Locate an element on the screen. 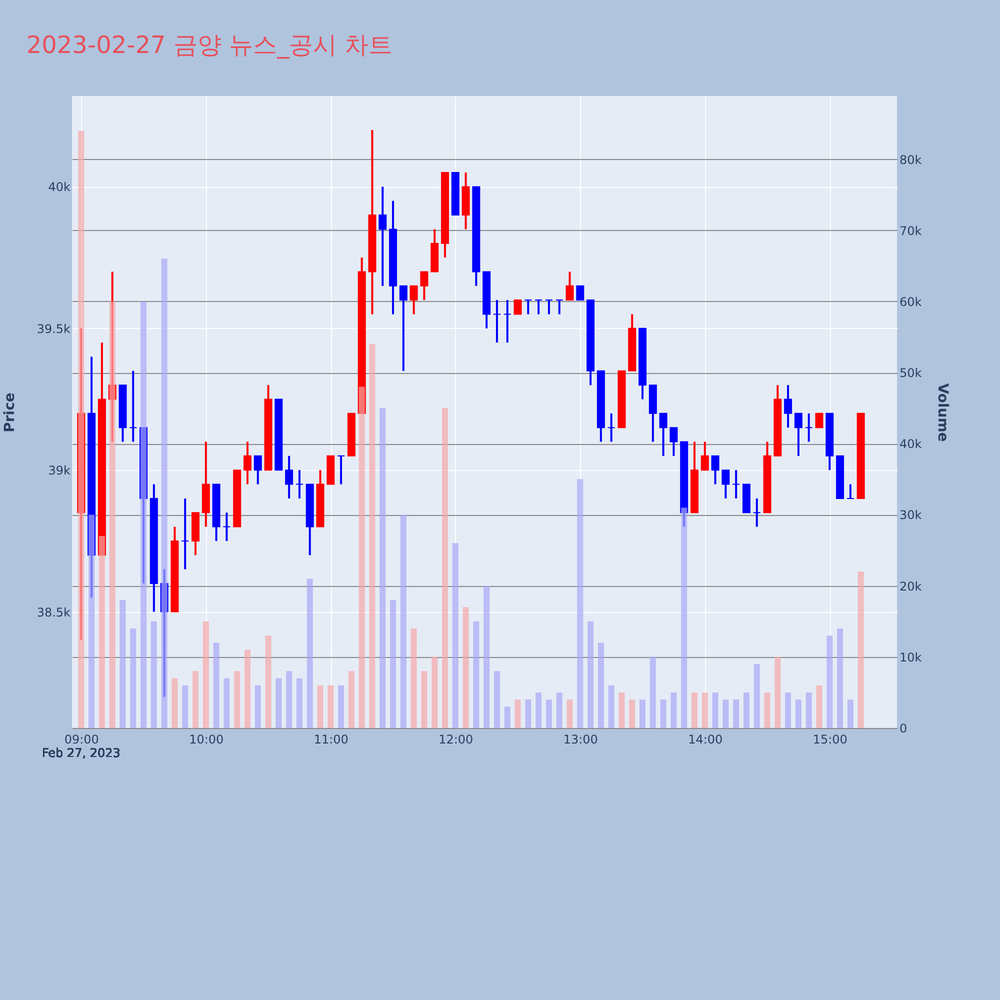 This screenshot has height=1000, width=1000. x-tick-label: 15:00 is located at coordinates (830, 739).